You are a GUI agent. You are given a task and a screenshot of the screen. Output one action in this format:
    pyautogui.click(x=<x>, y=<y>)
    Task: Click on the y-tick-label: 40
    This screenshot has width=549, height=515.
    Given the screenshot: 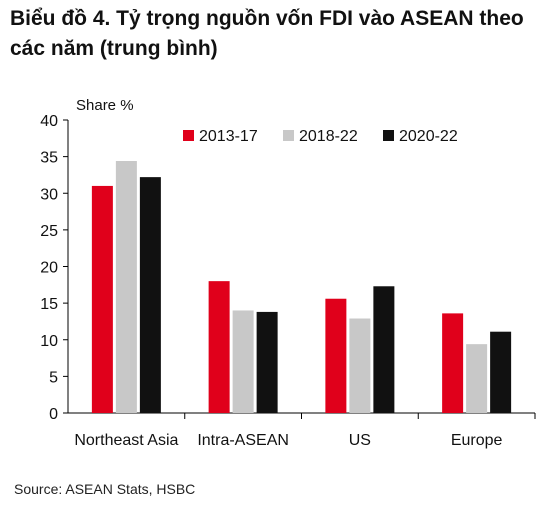 What is the action you would take?
    pyautogui.click(x=49, y=121)
    